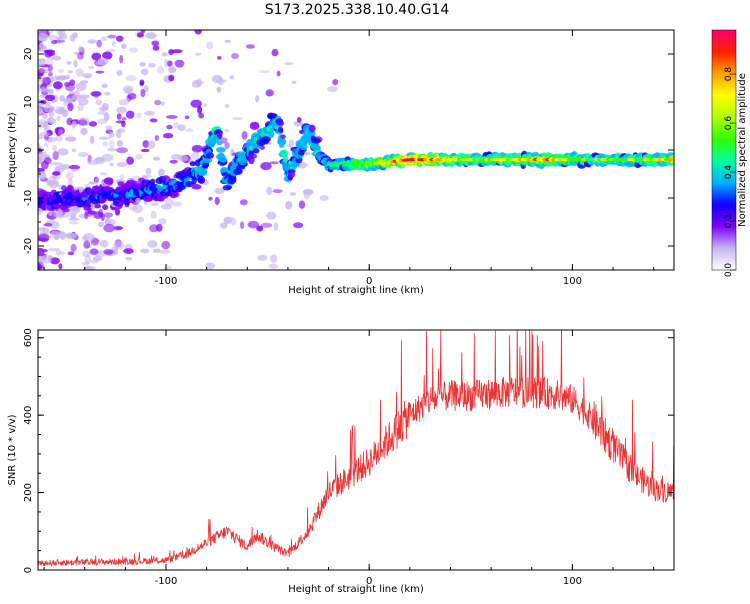 The width and height of the screenshot is (750, 604). What do you see at coordinates (28, 246) in the screenshot?
I see `spectrogram-y-tick-label: -20` at bounding box center [28, 246].